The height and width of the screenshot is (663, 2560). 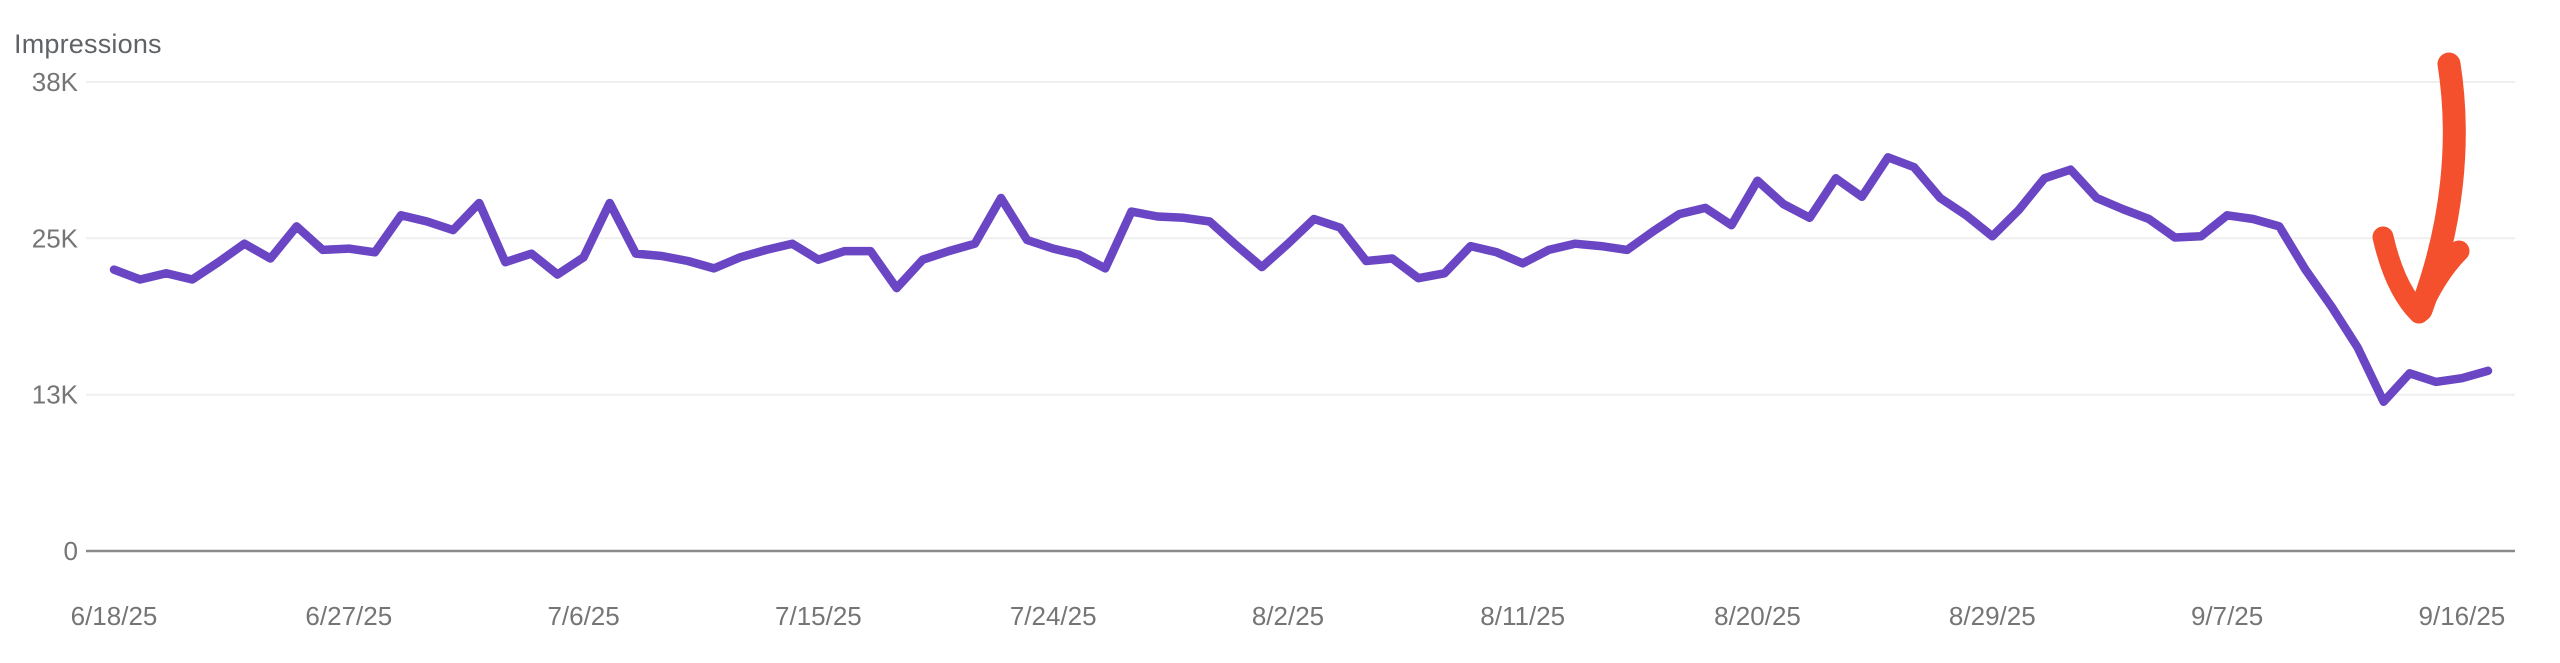 I want to click on x-tick-label: 8/20/25, so click(x=1757, y=616).